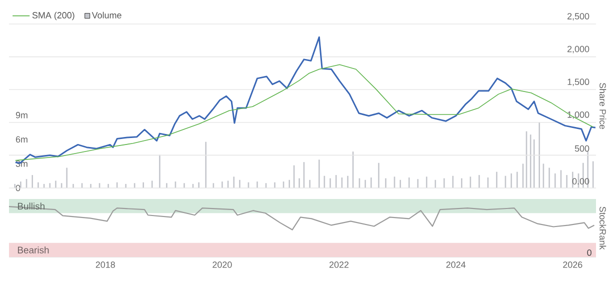 The image size is (613, 281). Describe the element at coordinates (572, 265) in the screenshot. I see `x-tick-label: 2026` at that location.